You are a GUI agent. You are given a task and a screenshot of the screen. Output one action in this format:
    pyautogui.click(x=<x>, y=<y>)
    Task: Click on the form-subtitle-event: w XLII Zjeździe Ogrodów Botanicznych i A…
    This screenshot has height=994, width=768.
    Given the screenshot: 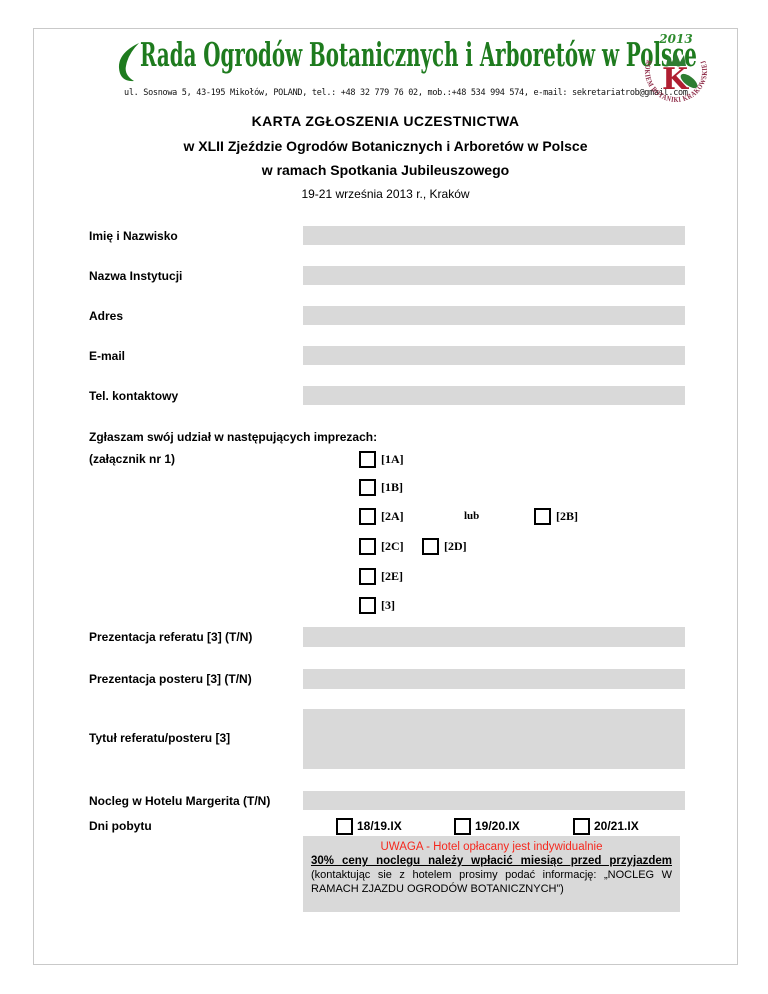 What is the action you would take?
    pyautogui.click(x=385, y=146)
    